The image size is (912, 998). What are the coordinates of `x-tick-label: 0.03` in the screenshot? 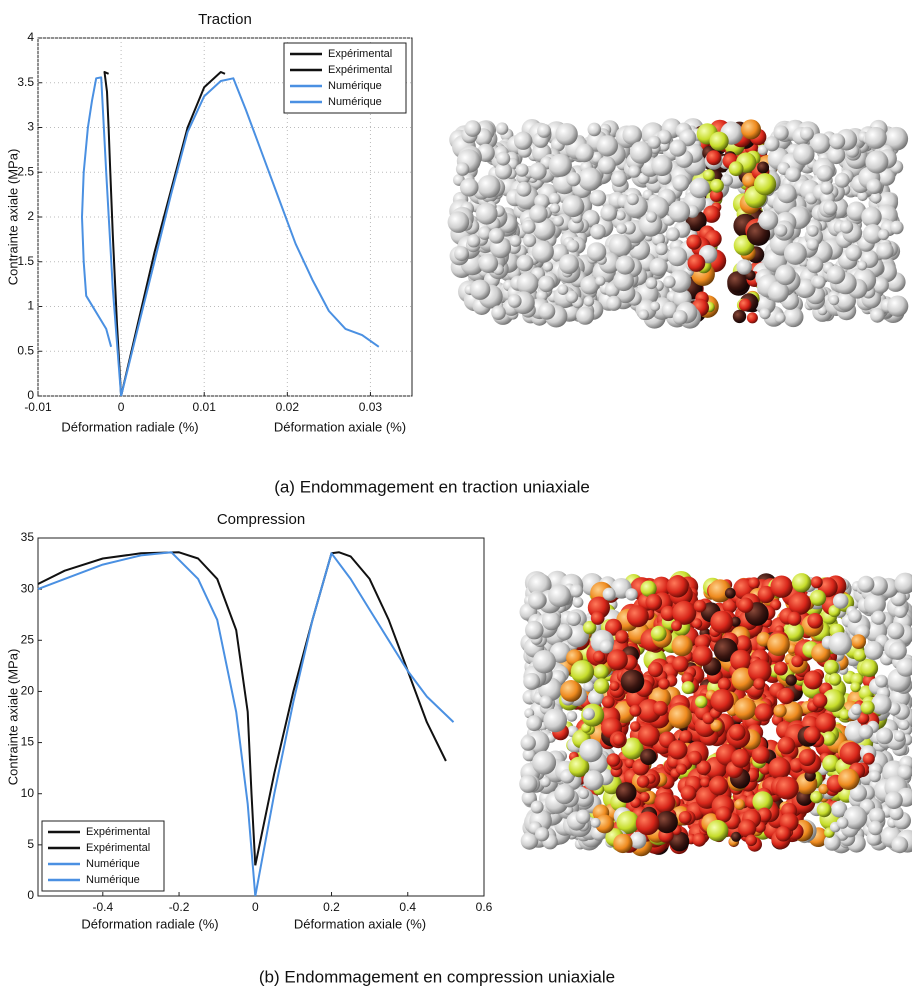 It's located at (371, 407).